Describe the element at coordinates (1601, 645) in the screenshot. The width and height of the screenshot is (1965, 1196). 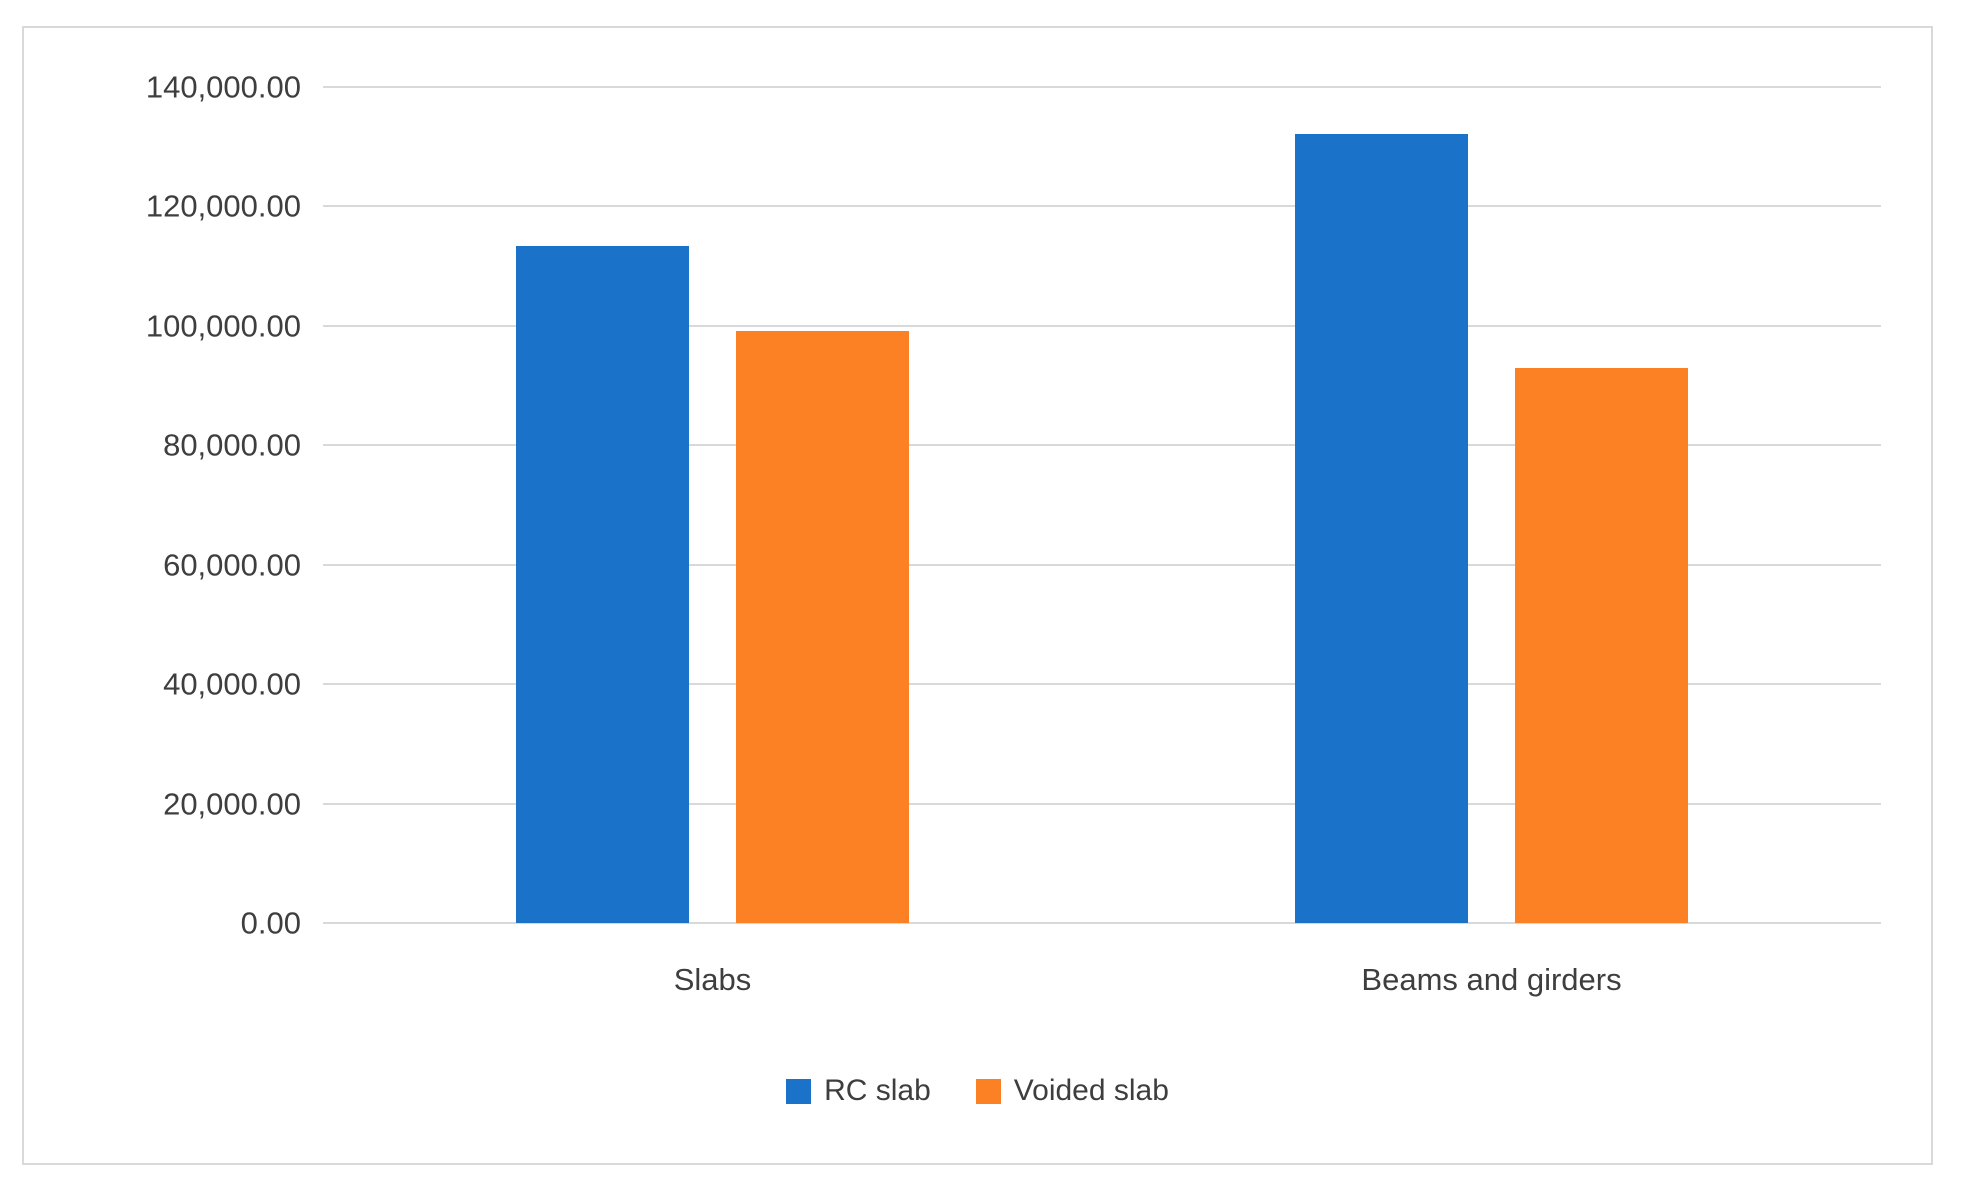
I see `bar-voided-slab-beams-and-girders` at that location.